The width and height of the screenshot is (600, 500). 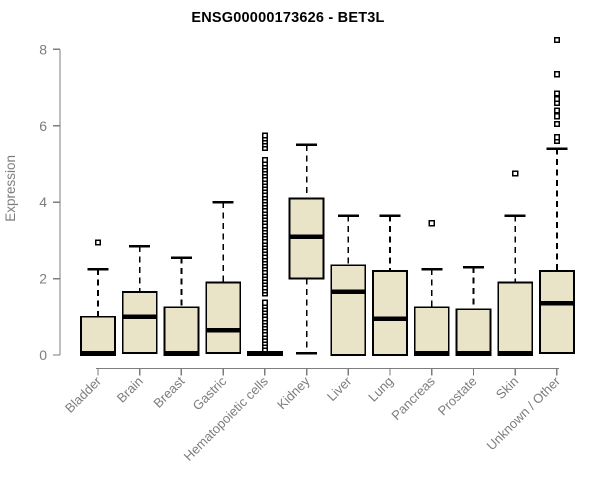 What do you see at coordinates (43, 279) in the screenshot?
I see `y-tick-label: 2` at bounding box center [43, 279].